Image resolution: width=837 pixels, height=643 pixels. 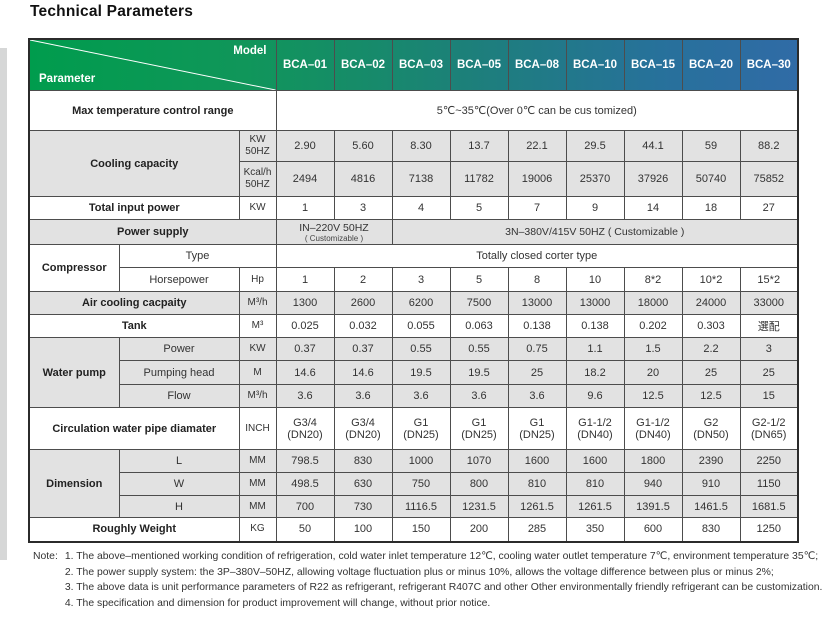 I want to click on table-cell: 50740, so click(x=711, y=179).